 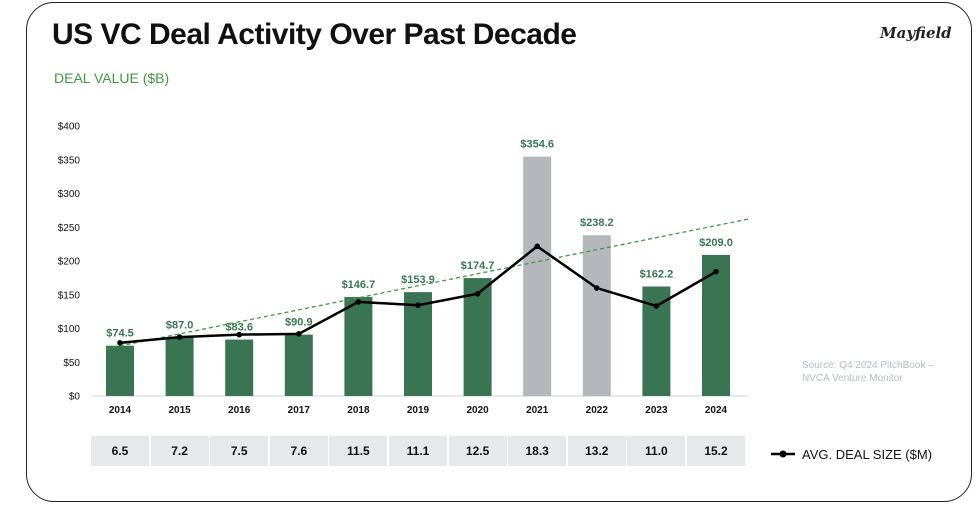 What do you see at coordinates (358, 451) in the screenshot?
I see `avg-deal-size-cell: 11.5` at bounding box center [358, 451].